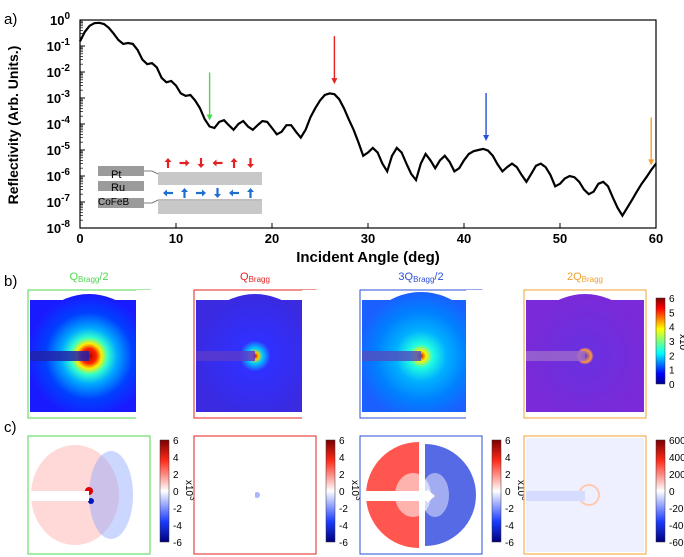  Describe the element at coordinates (676, 441) in the screenshot. I see `colorbar-tick-label: 600` at that location.